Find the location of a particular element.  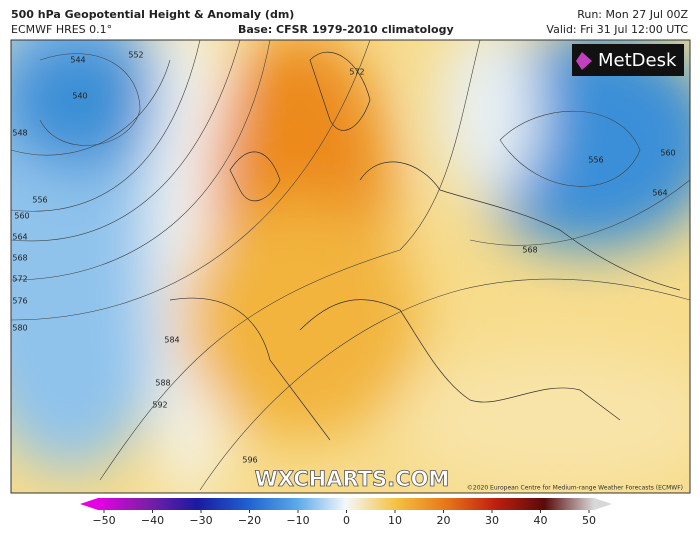

colorbar-tick-label: 20 is located at coordinates (444, 520).